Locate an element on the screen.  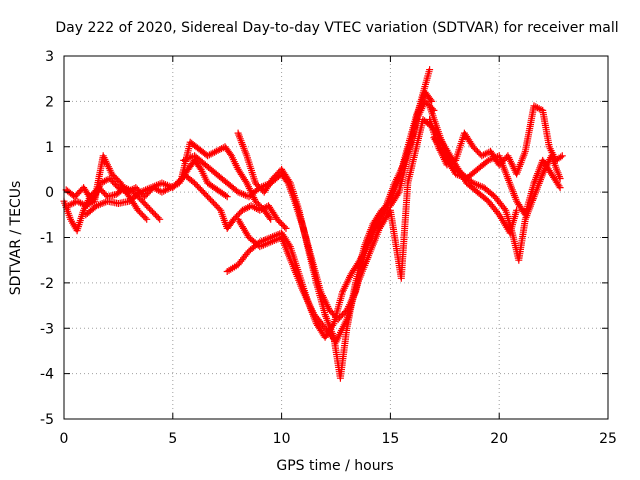
y-tick-label: -4 is located at coordinates (47, 375).